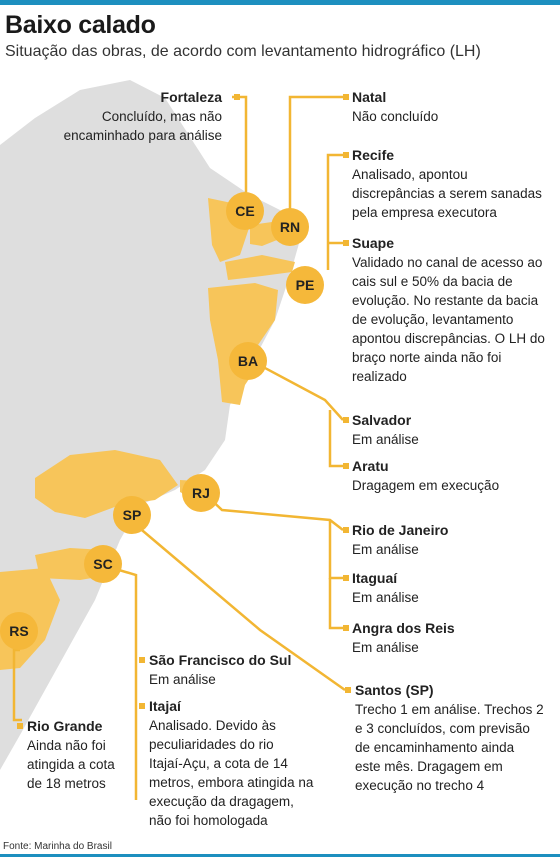 The image size is (560, 857). Describe the element at coordinates (426, 485) in the screenshot. I see `port-status: Dragagem em execução` at that location.